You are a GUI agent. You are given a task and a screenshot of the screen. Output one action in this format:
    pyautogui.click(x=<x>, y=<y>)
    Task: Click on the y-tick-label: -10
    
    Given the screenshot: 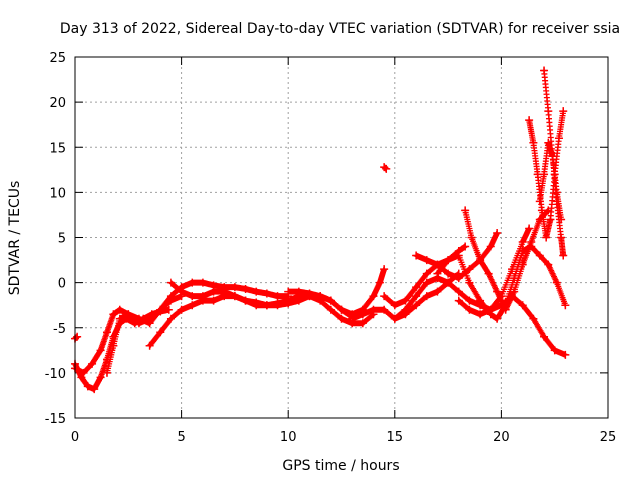 What is the action you would take?
    pyautogui.click(x=55, y=374)
    